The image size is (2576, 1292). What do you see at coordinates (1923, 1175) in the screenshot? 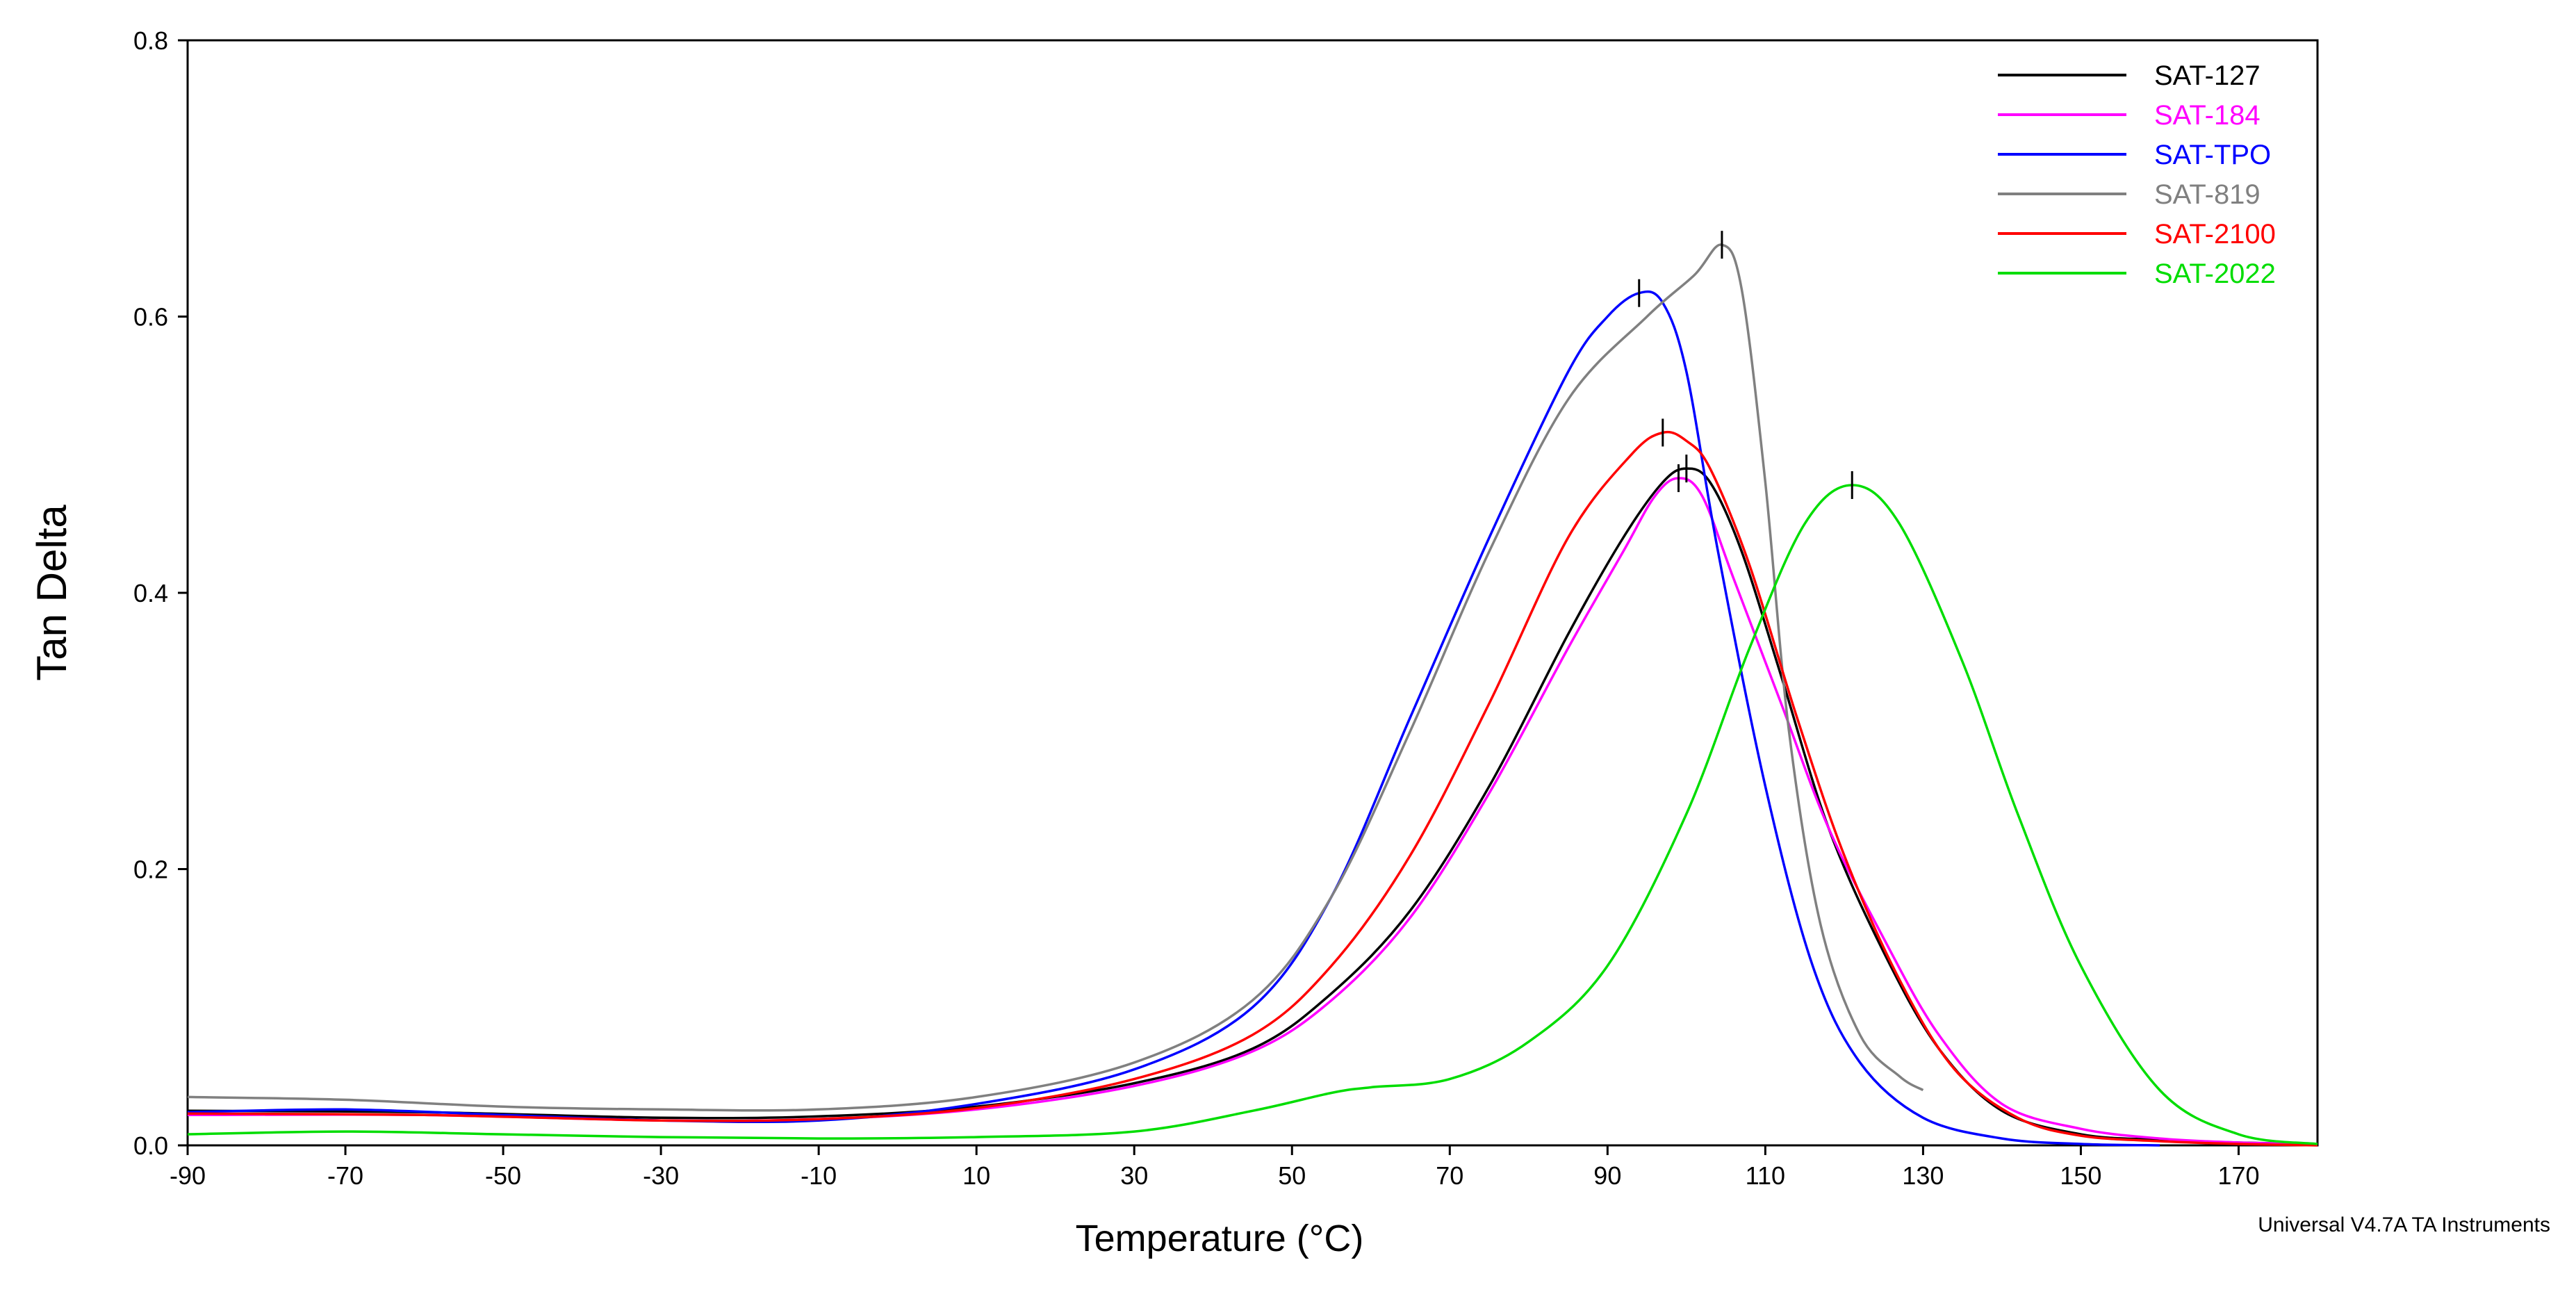
I see `x-tick-label: 130` at bounding box center [1923, 1175].